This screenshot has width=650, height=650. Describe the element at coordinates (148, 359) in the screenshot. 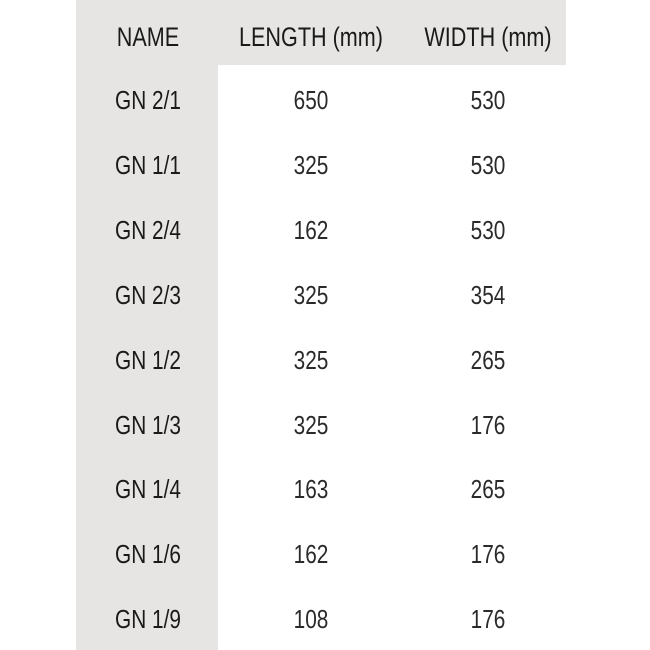

I see `table-cell-name: GN 1/2` at that location.